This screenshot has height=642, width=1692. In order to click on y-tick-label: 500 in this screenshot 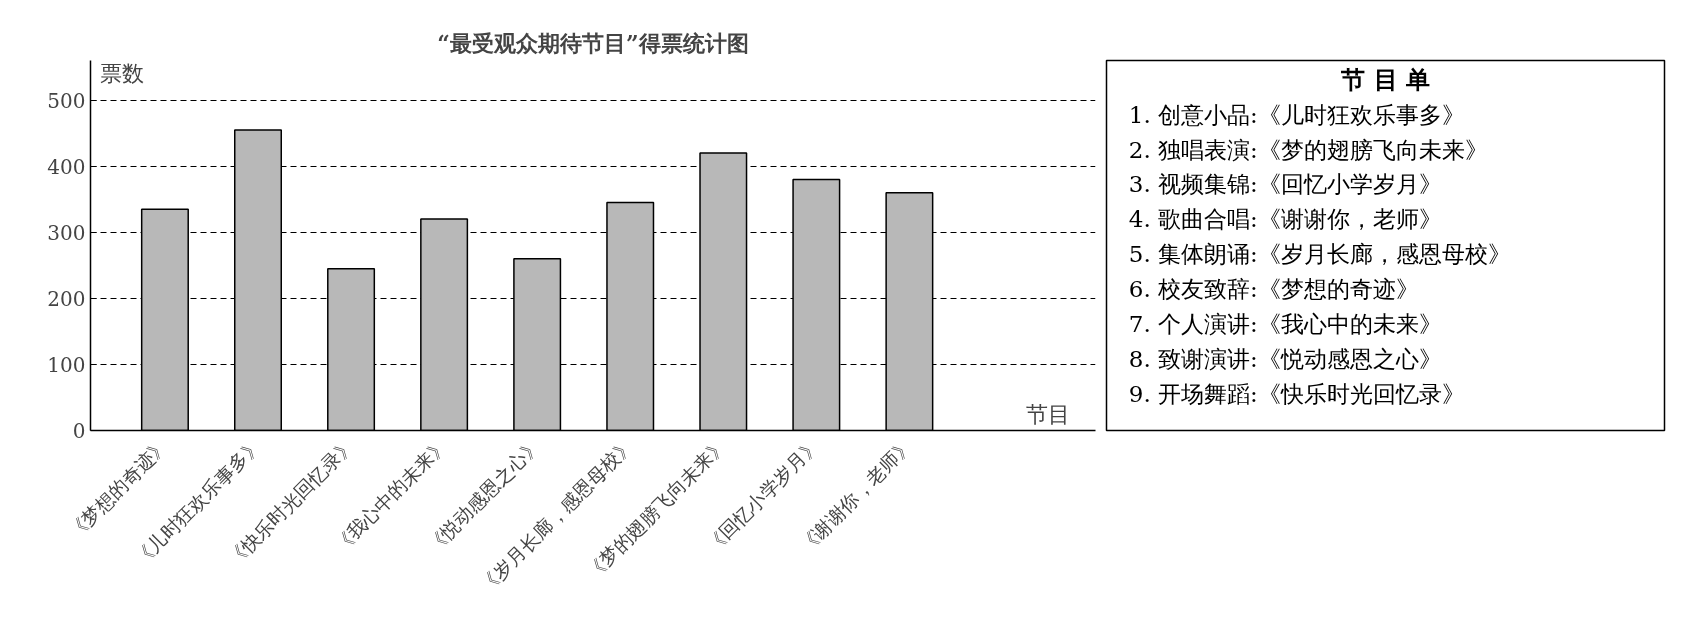, I will do `click(66, 100)`.